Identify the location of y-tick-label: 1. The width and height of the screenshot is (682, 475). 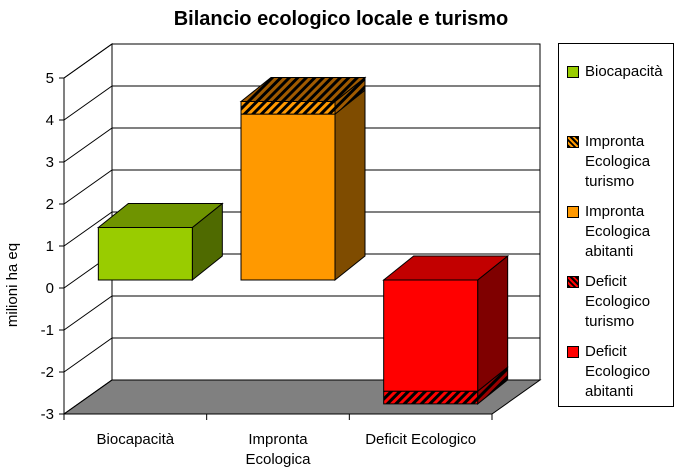
(50, 246).